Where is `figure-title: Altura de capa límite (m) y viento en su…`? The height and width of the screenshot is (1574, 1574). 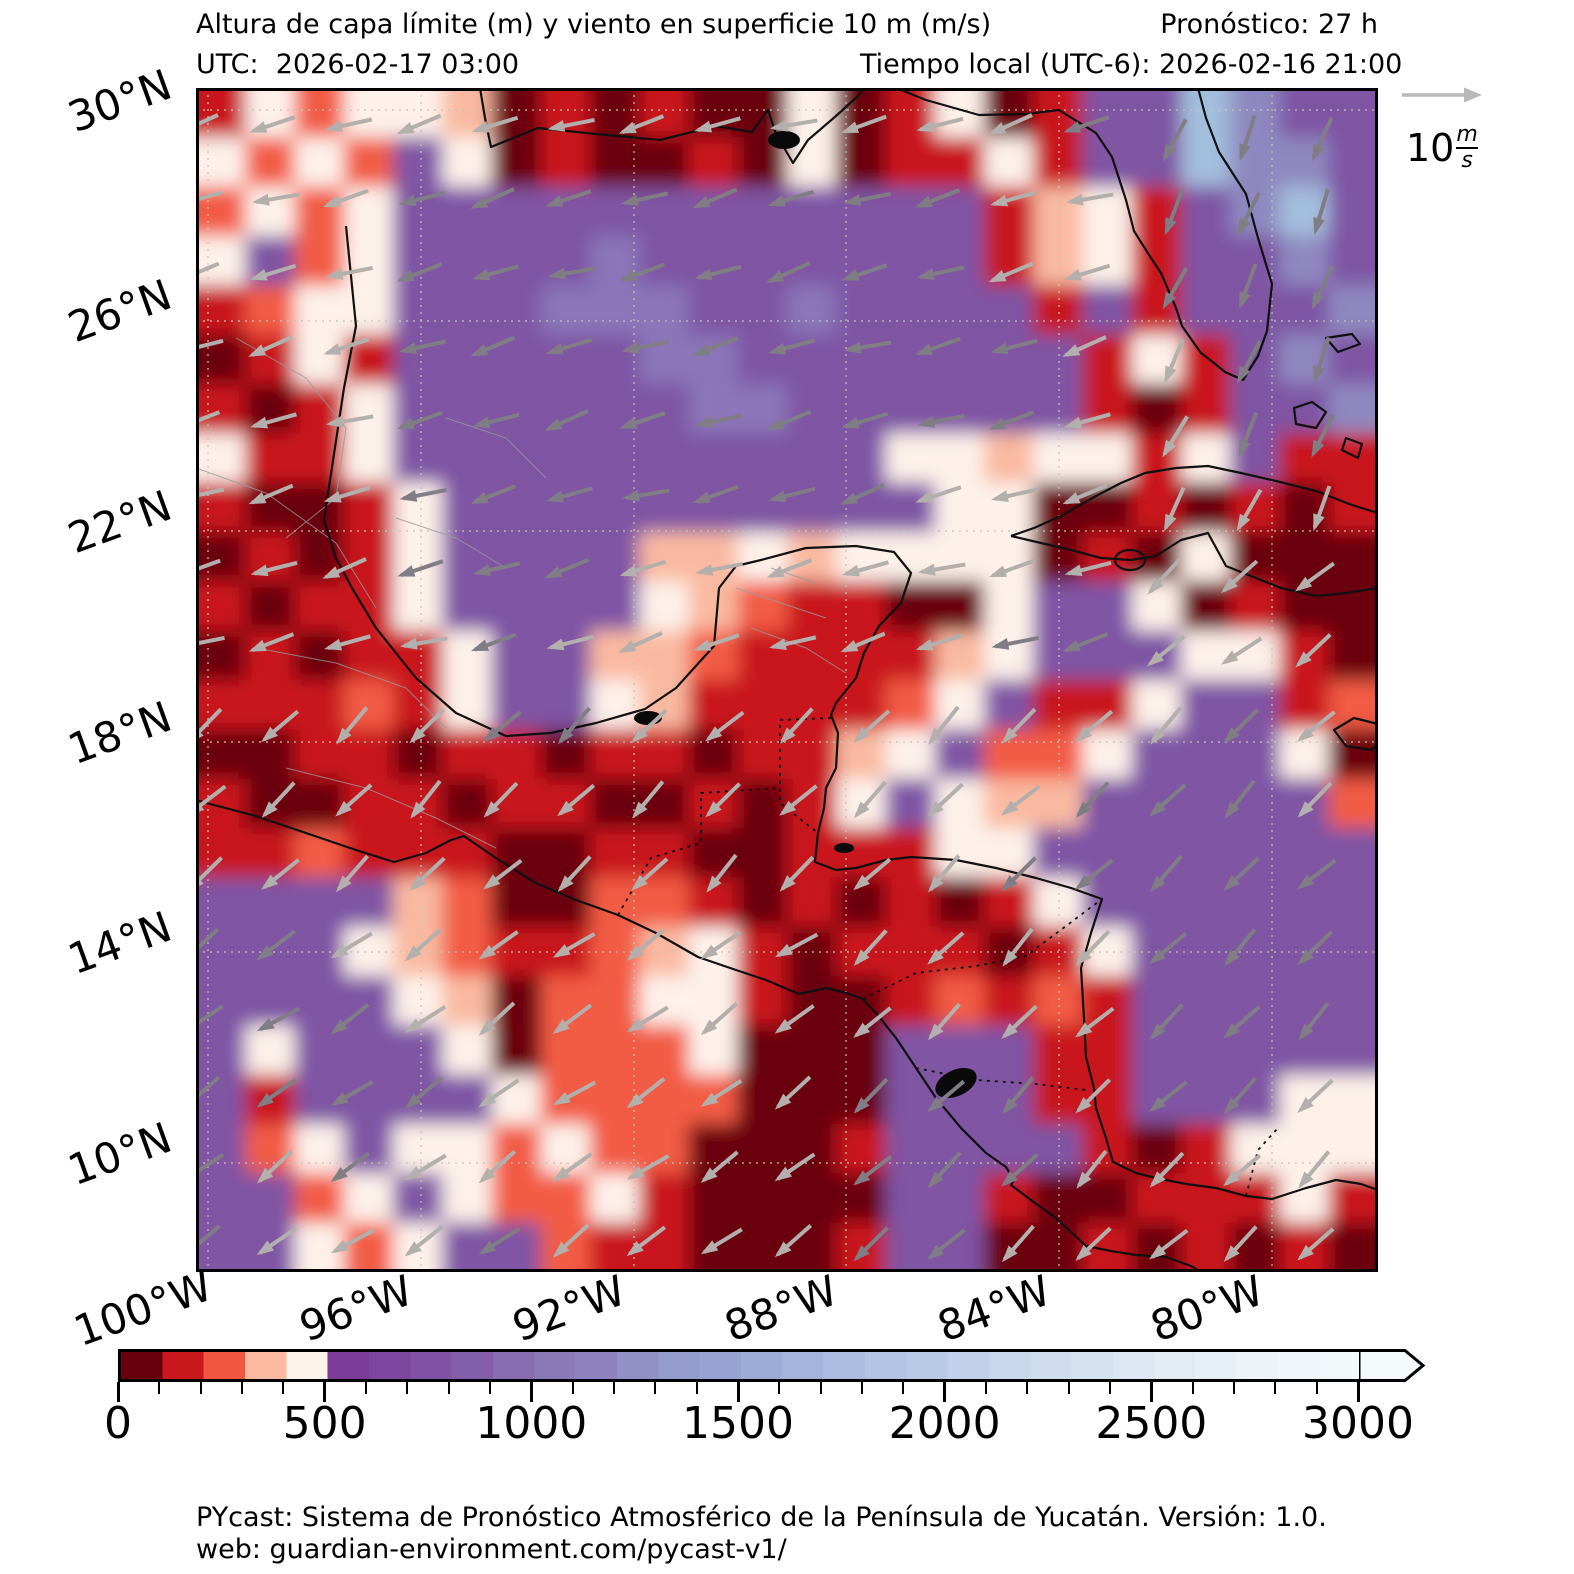
figure-title: Altura de capa límite (m) y viento en su… is located at coordinates (594, 24).